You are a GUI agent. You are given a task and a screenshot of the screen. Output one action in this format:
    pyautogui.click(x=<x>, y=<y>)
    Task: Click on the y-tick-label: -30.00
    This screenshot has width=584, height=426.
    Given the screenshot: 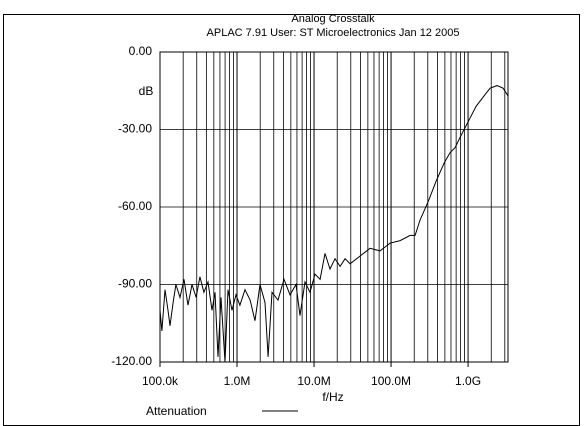 What is the action you would take?
    pyautogui.click(x=135, y=129)
    